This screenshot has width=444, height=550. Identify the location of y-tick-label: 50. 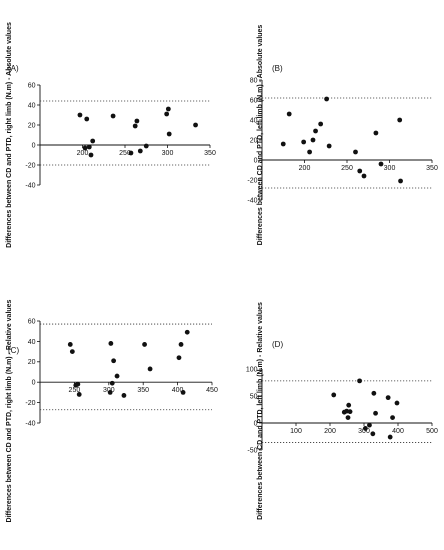
(254, 396).